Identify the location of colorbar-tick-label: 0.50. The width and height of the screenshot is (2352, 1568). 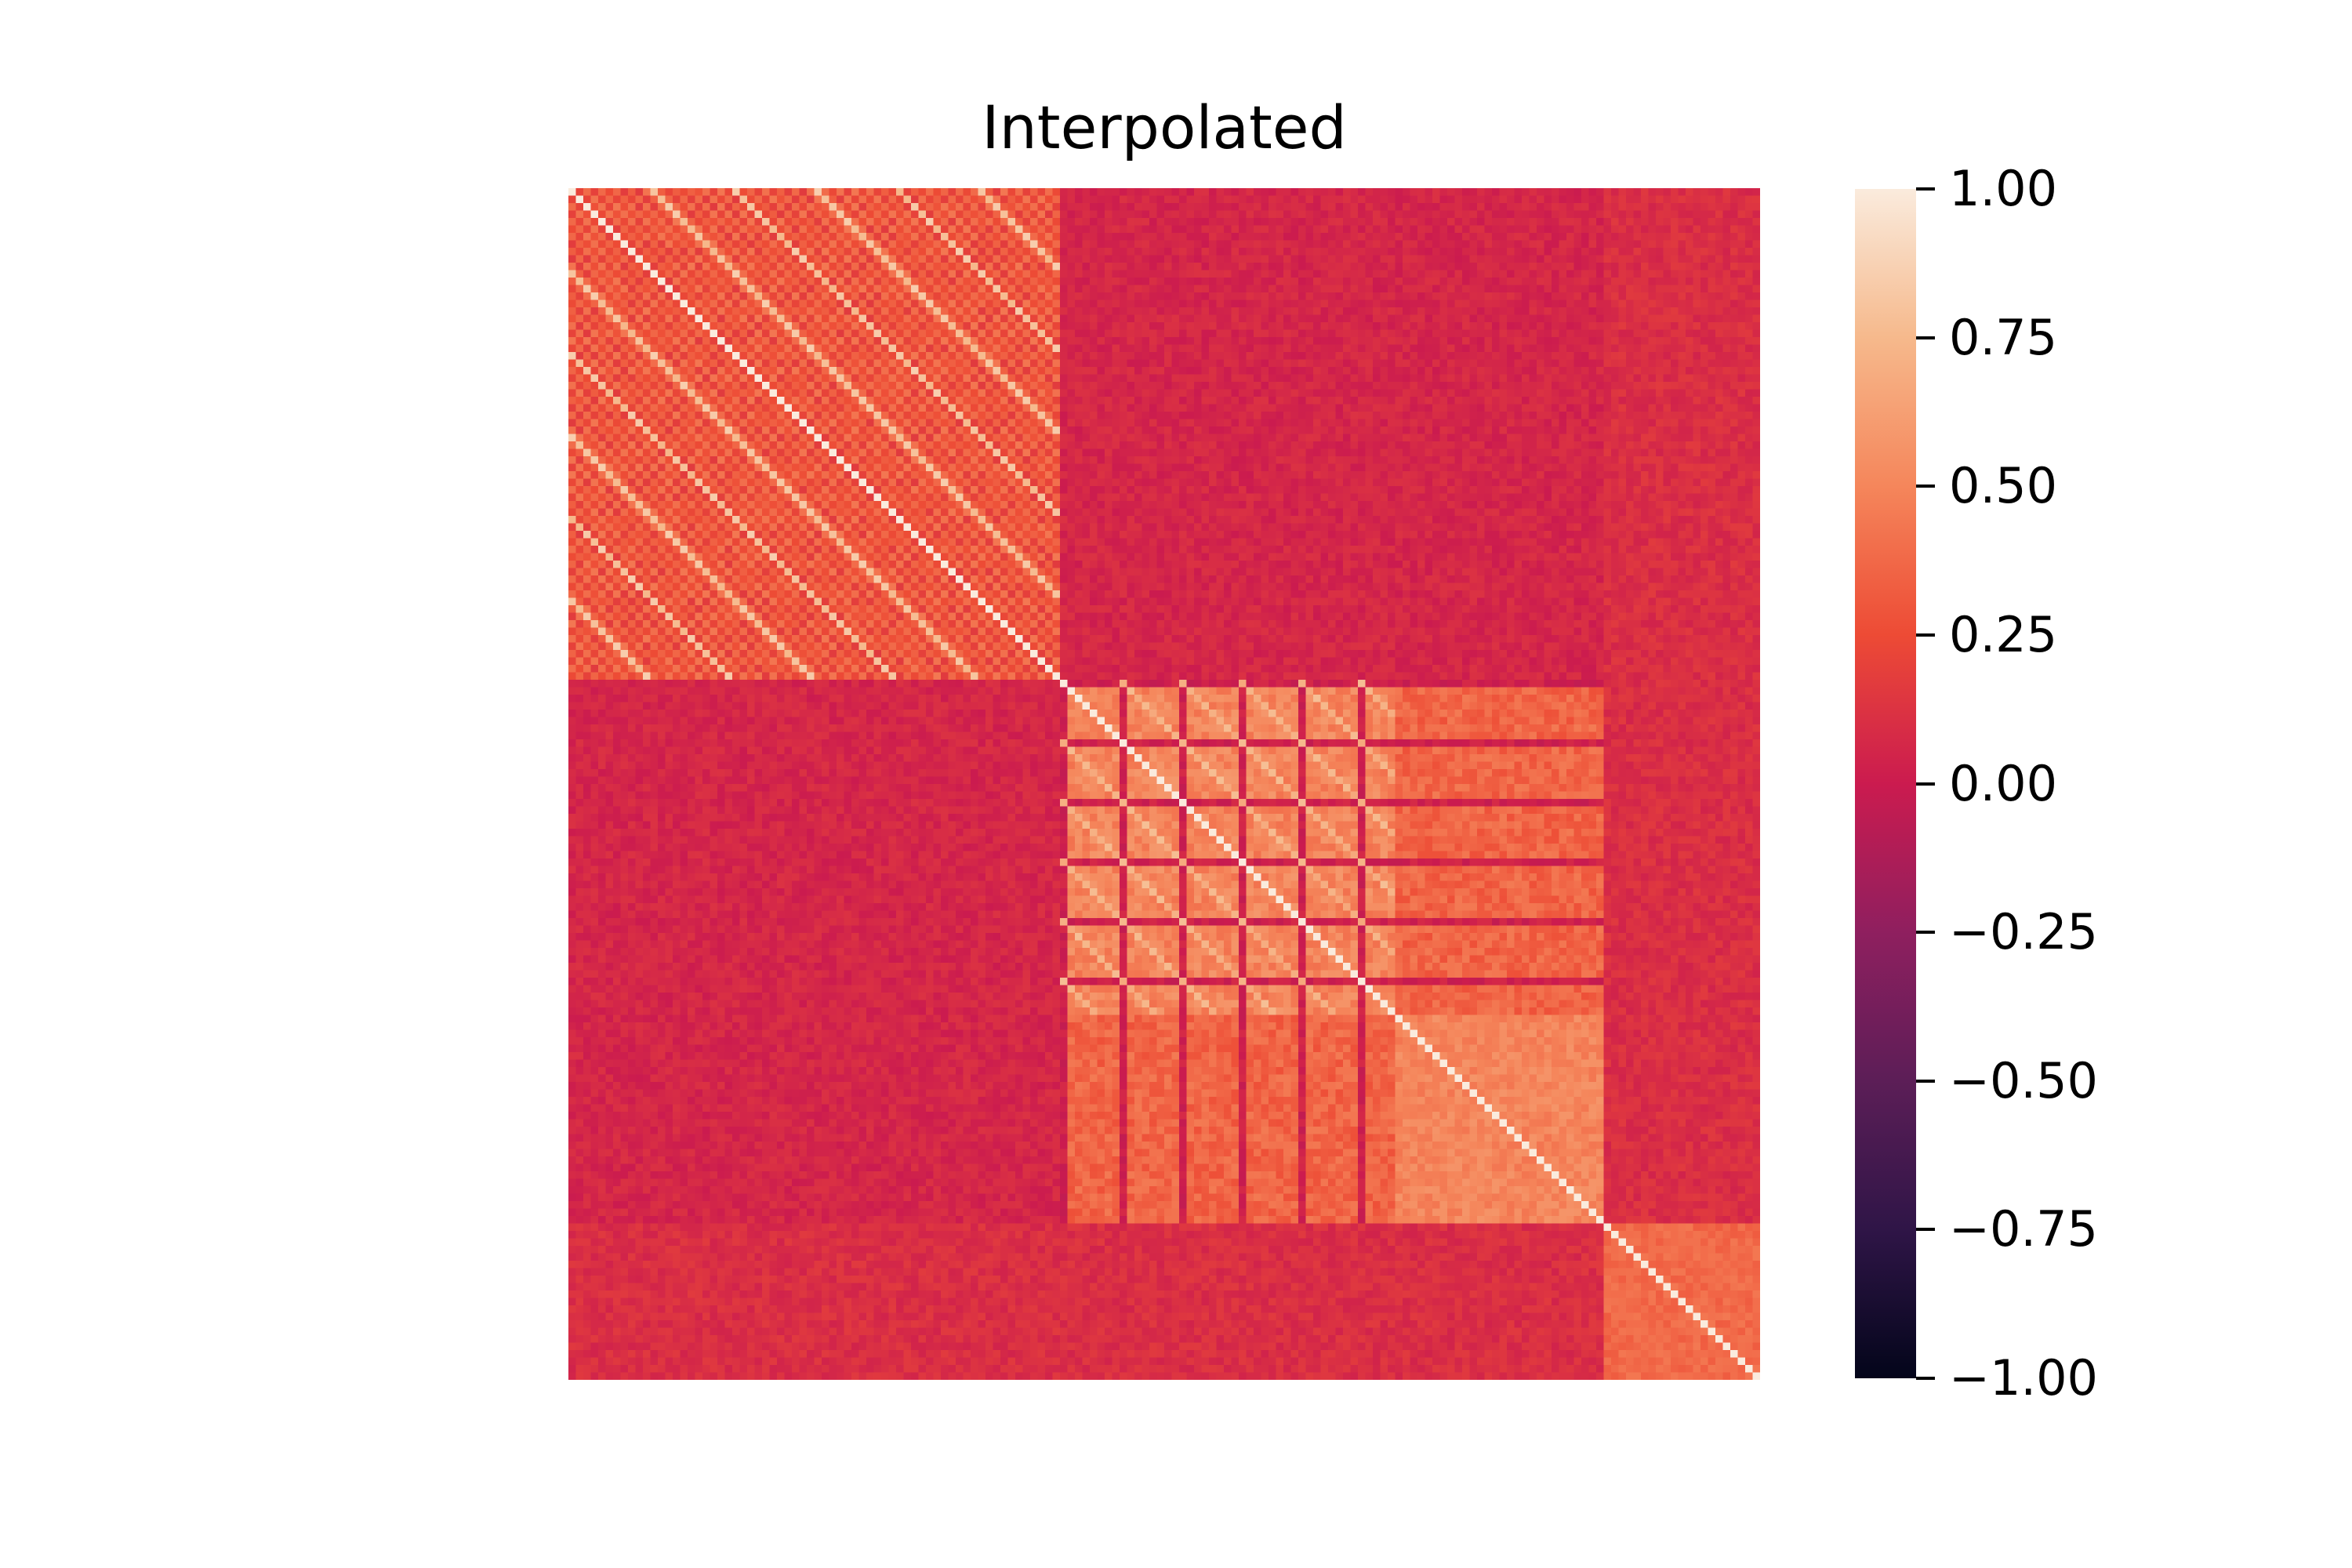
(2003, 486).